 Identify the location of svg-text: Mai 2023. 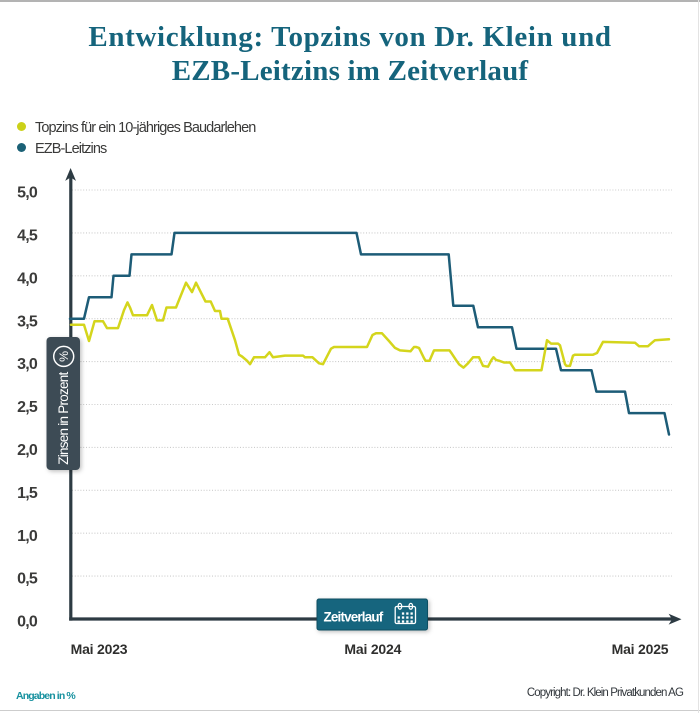
(99, 649).